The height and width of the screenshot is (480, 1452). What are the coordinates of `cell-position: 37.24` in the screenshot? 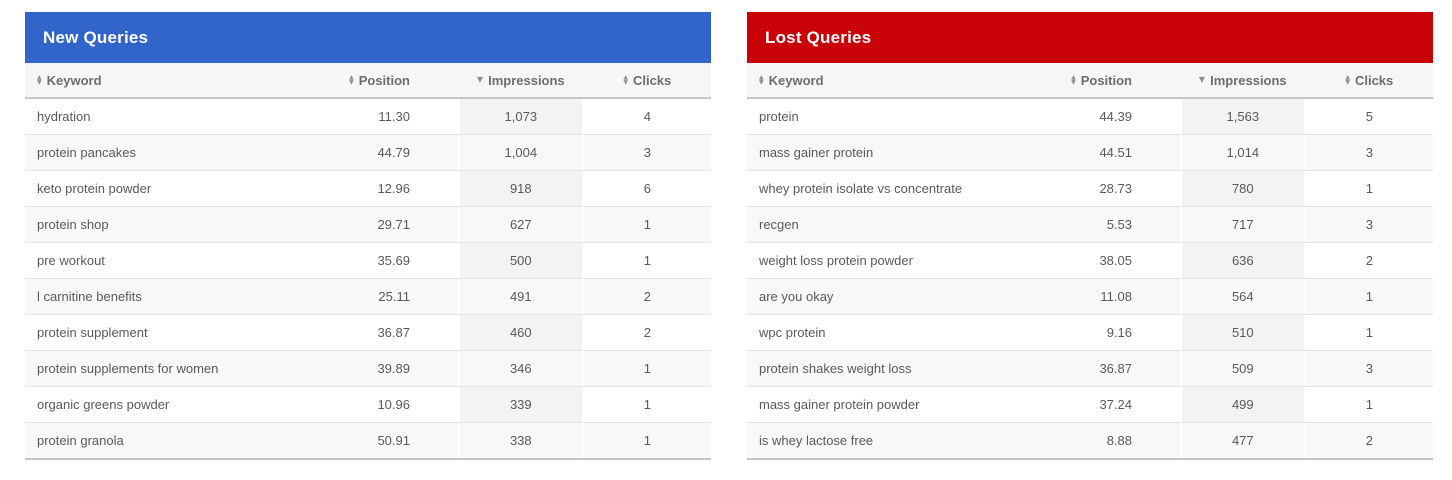 It's located at (1101, 405).